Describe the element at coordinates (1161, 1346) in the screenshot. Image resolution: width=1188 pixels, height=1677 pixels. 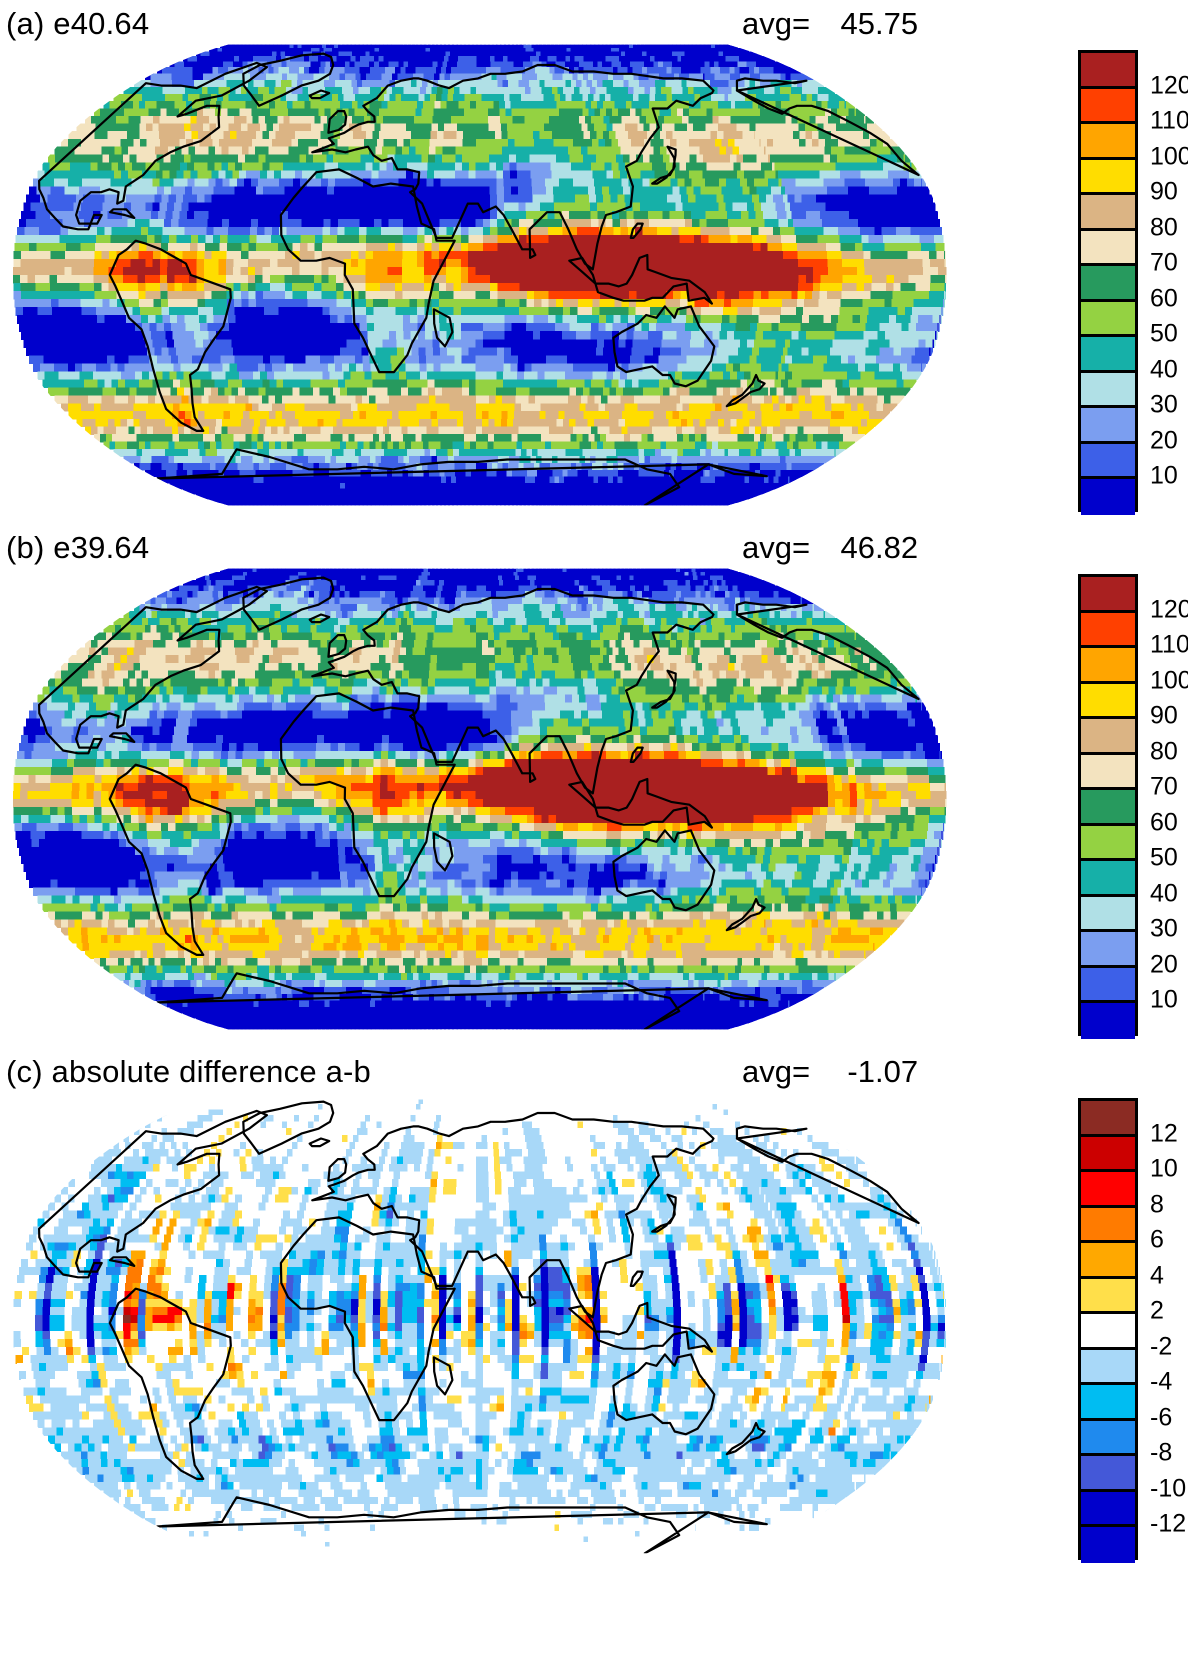
I see `colorbar-tick: -2` at that location.